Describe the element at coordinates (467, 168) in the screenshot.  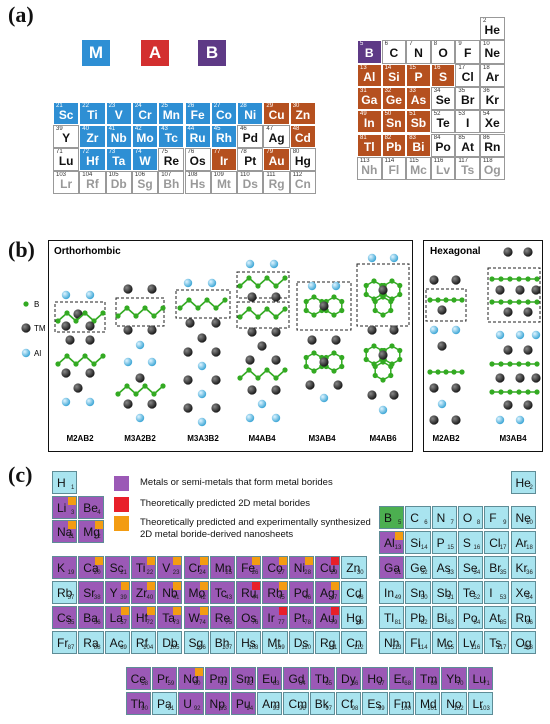
I see `element-cell-ts: 117 Ts` at that location.